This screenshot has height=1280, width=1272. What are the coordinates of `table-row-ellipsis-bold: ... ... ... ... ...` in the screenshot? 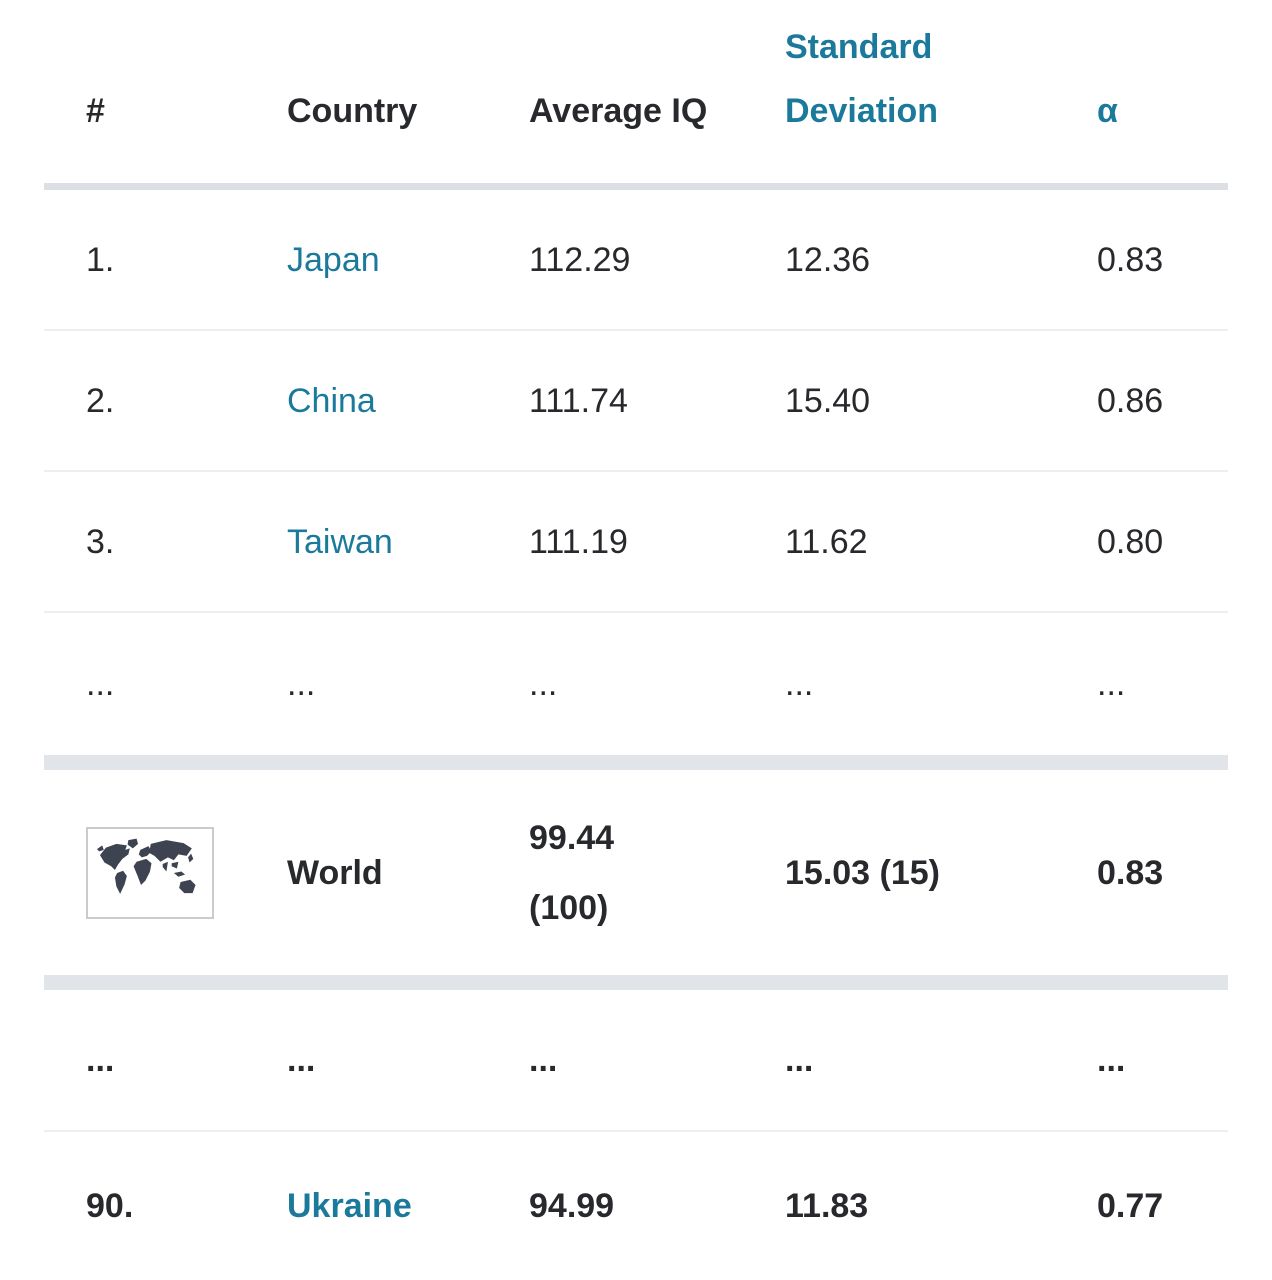 It's located at (636, 1060).